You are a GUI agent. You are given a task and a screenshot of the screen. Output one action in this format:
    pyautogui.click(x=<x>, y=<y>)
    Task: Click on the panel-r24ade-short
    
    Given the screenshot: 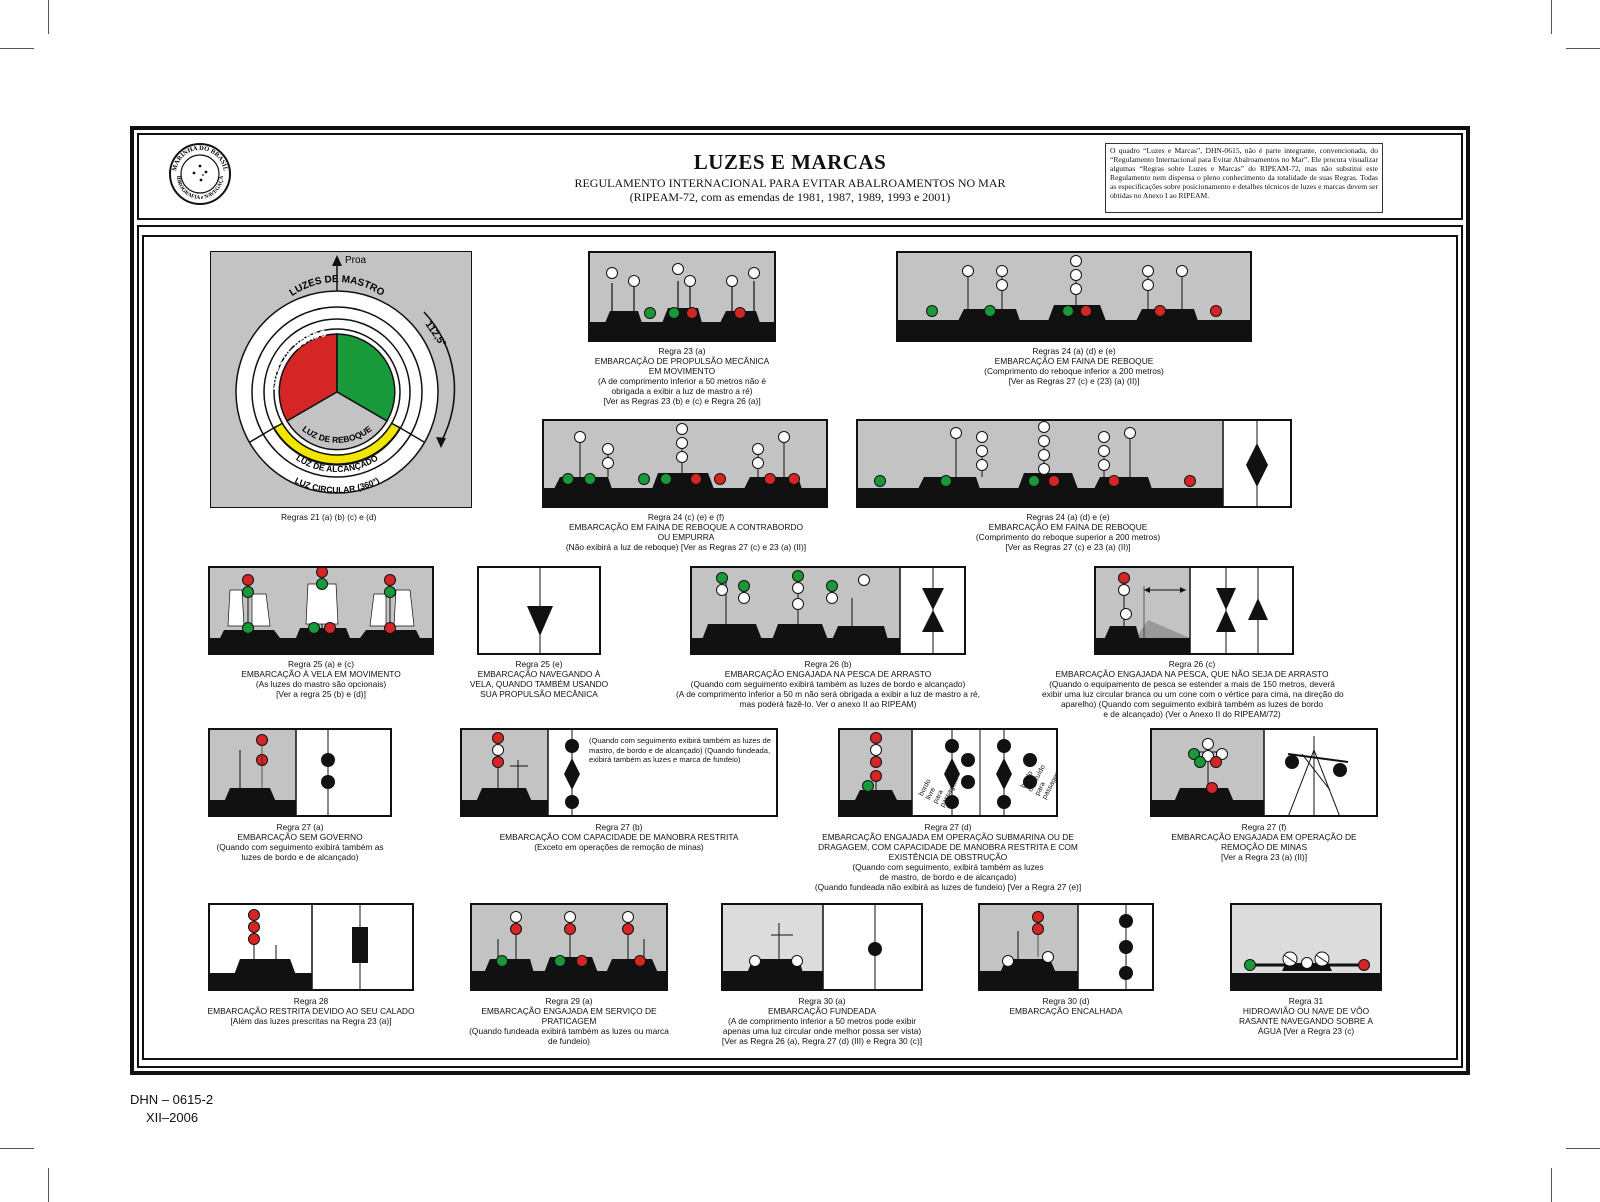 What is the action you would take?
    pyautogui.click(x=1074, y=296)
    